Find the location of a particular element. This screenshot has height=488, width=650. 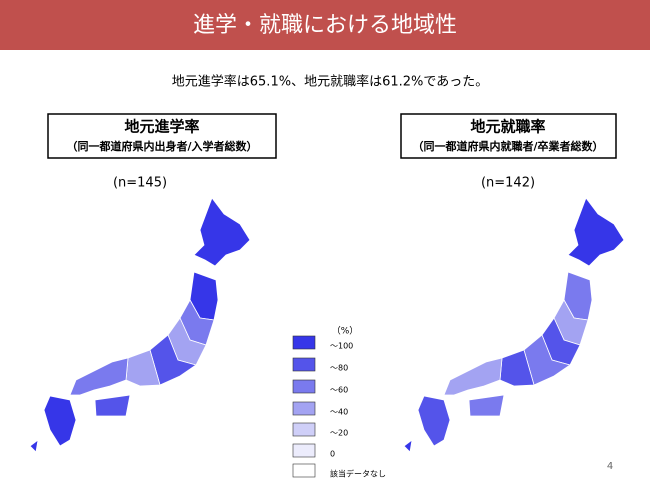

page-number: 4 is located at coordinates (610, 466).